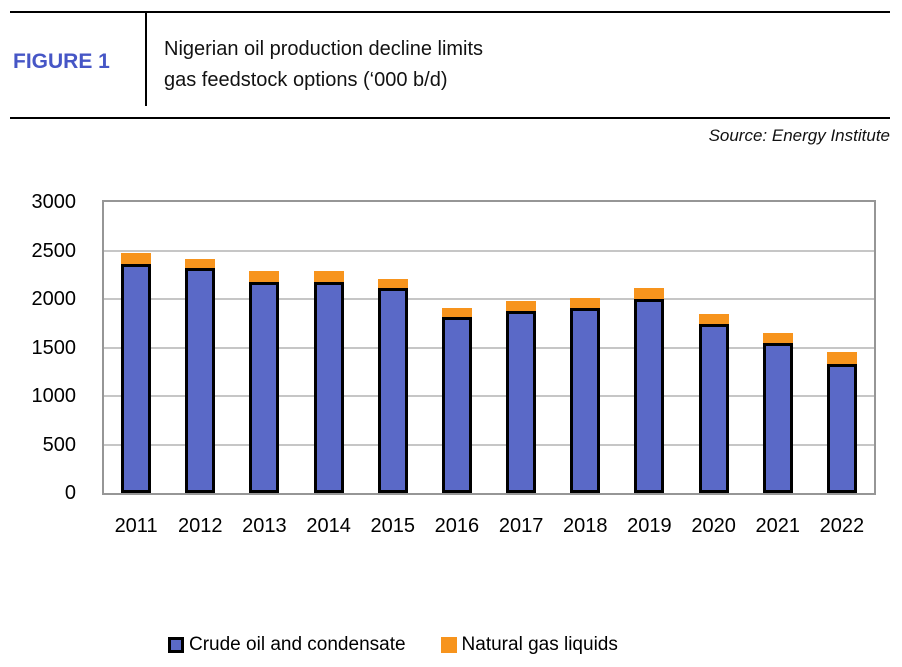  I want to click on legend-item-crude: Crude oil and condensate, so click(287, 645).